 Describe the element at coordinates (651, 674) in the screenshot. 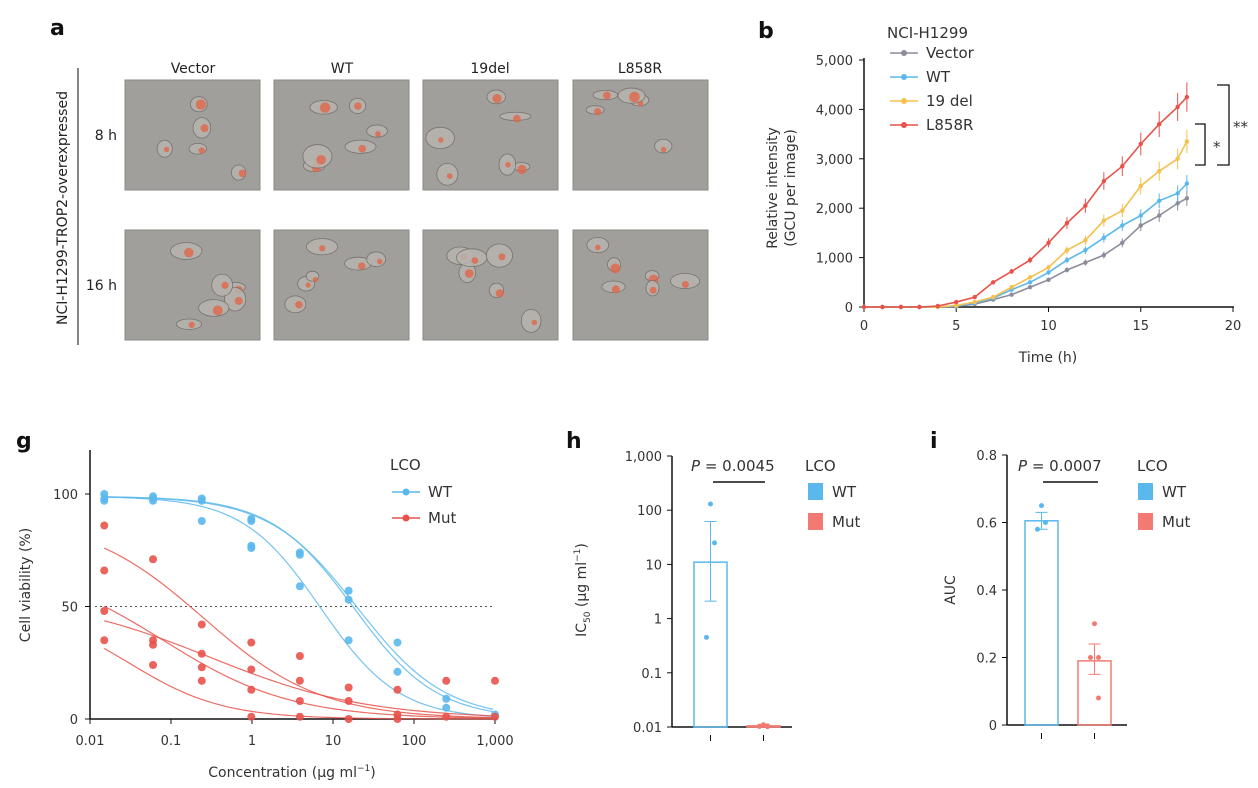

I see `y-tick-label: 0.1` at that location.